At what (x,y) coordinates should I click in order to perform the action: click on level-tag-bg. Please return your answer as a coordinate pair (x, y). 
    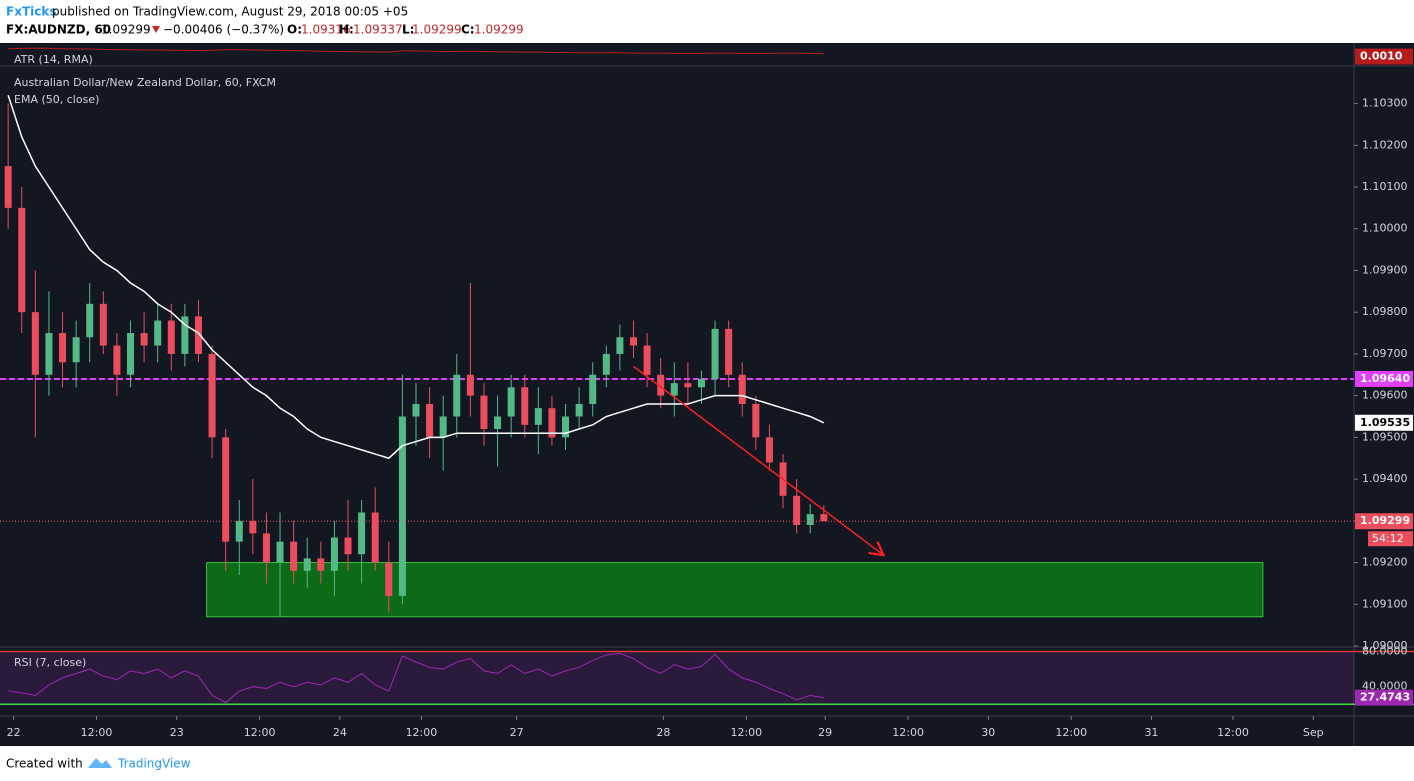
    Looking at the image, I should click on (1384, 378).